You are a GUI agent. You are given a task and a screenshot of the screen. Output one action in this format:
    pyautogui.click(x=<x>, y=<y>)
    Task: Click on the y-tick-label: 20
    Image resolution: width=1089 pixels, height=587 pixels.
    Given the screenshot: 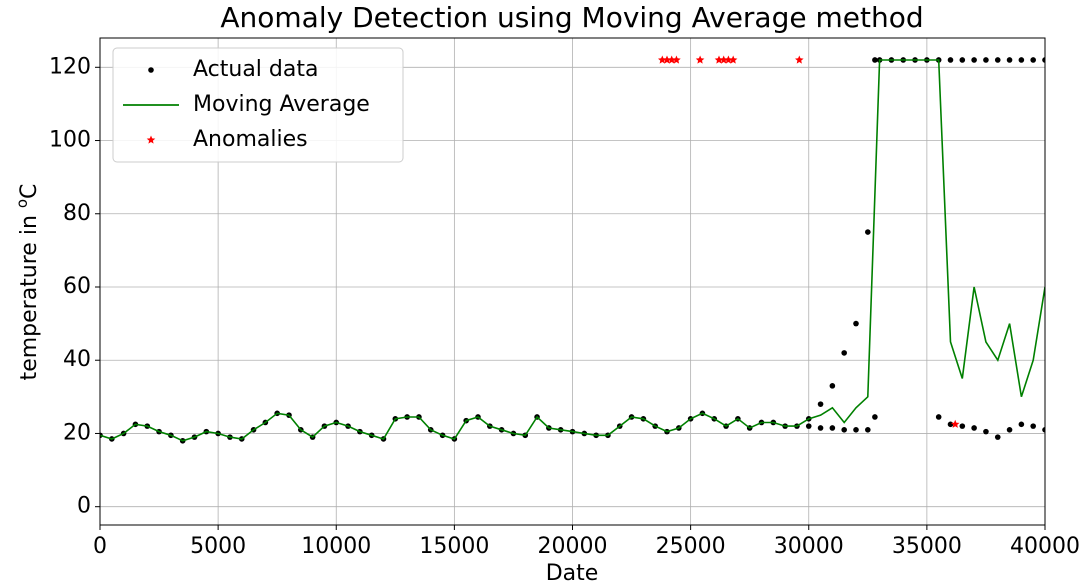 What is the action you would take?
    pyautogui.click(x=77, y=432)
    